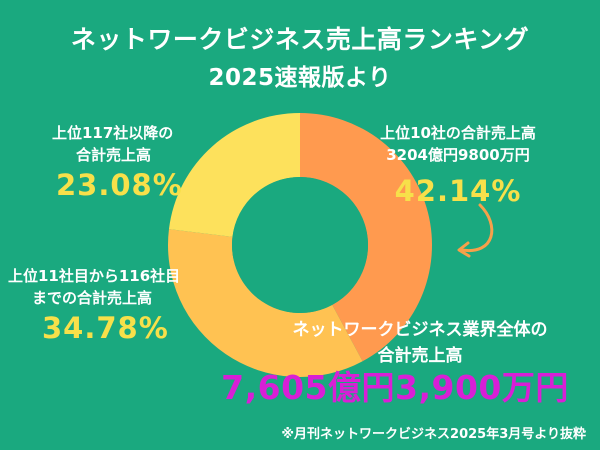 Image resolution: width=600 pixels, height=450 pixels. I want to click on donut-slice-top10, so click(366, 237).